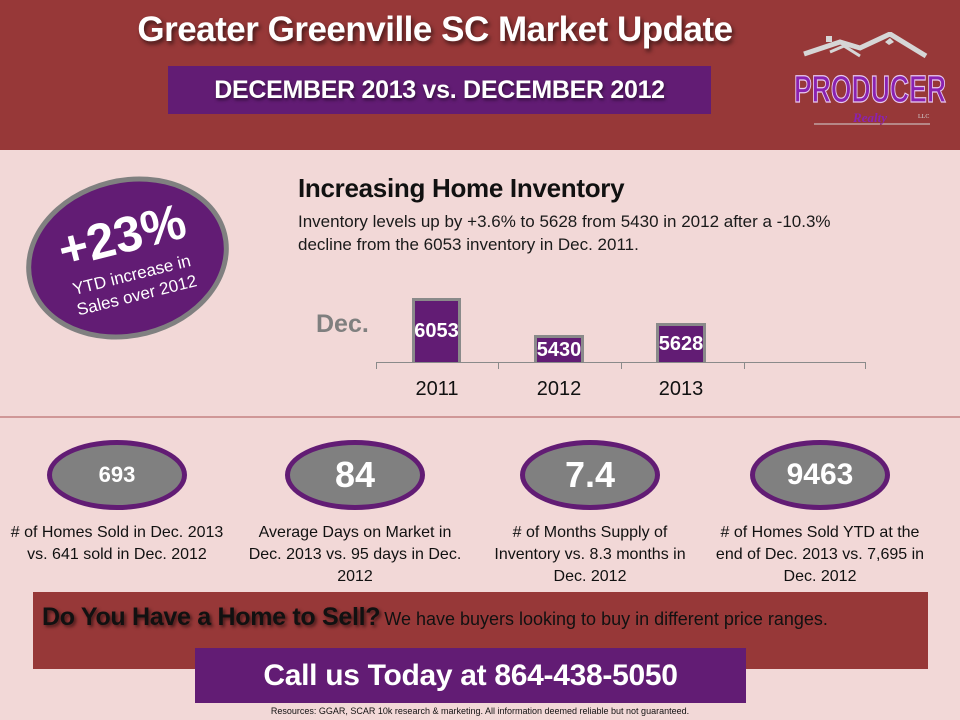  What do you see at coordinates (355, 475) in the screenshot?
I see `stat-oval: 84` at bounding box center [355, 475].